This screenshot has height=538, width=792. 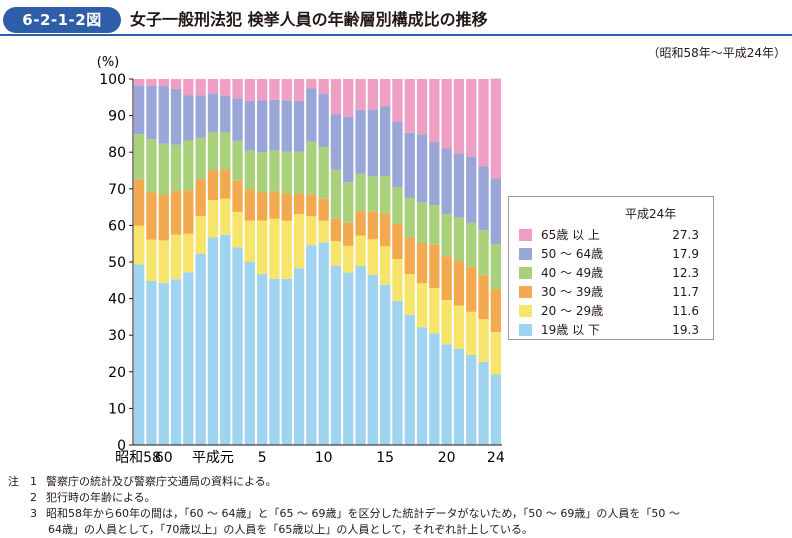 I want to click on y-tick-label: 0, so click(x=121, y=446).